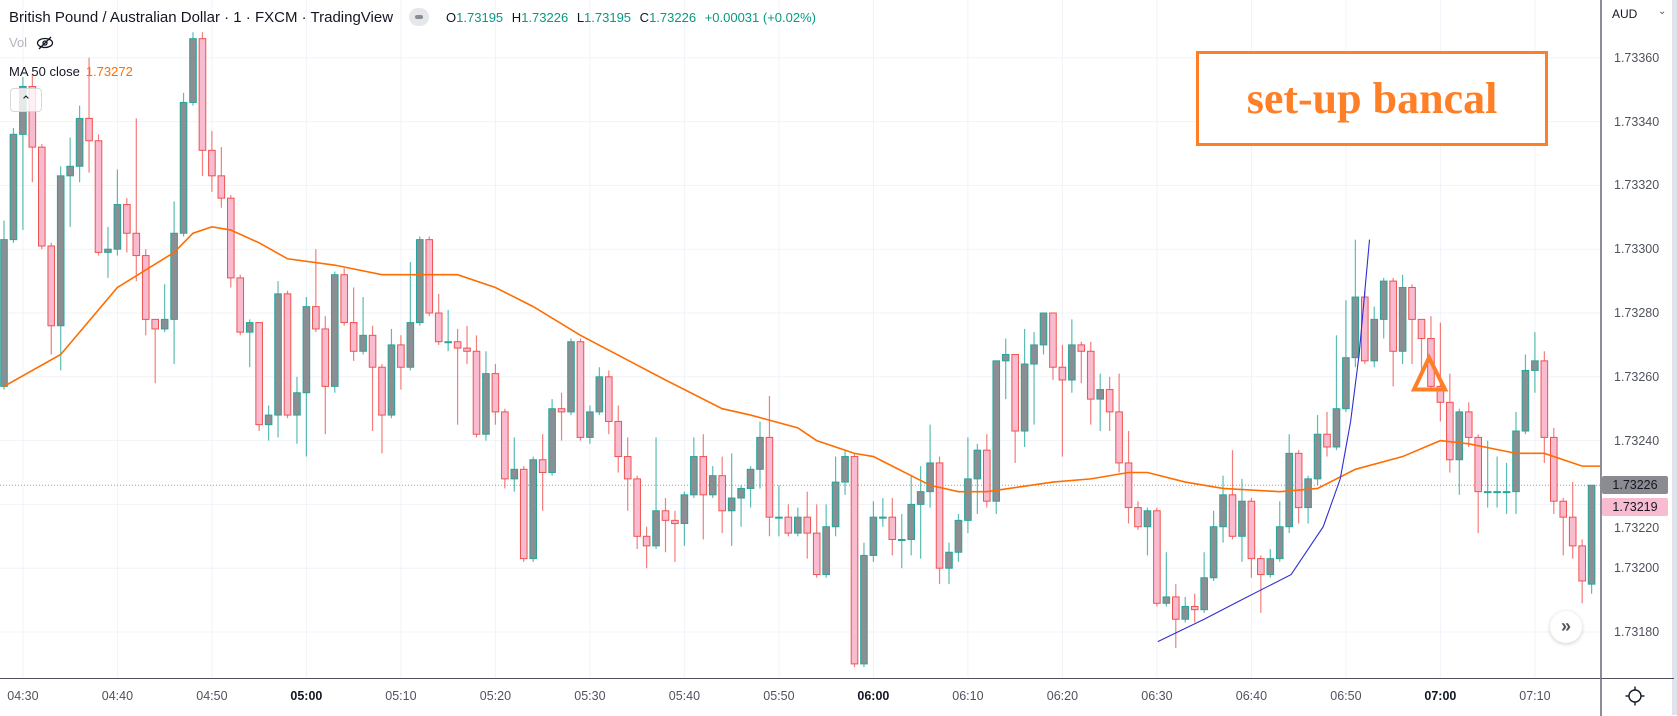 This screenshot has width=1677, height=716. Describe the element at coordinates (1157, 696) in the screenshot. I see `time-axis-label: 06:30` at that location.